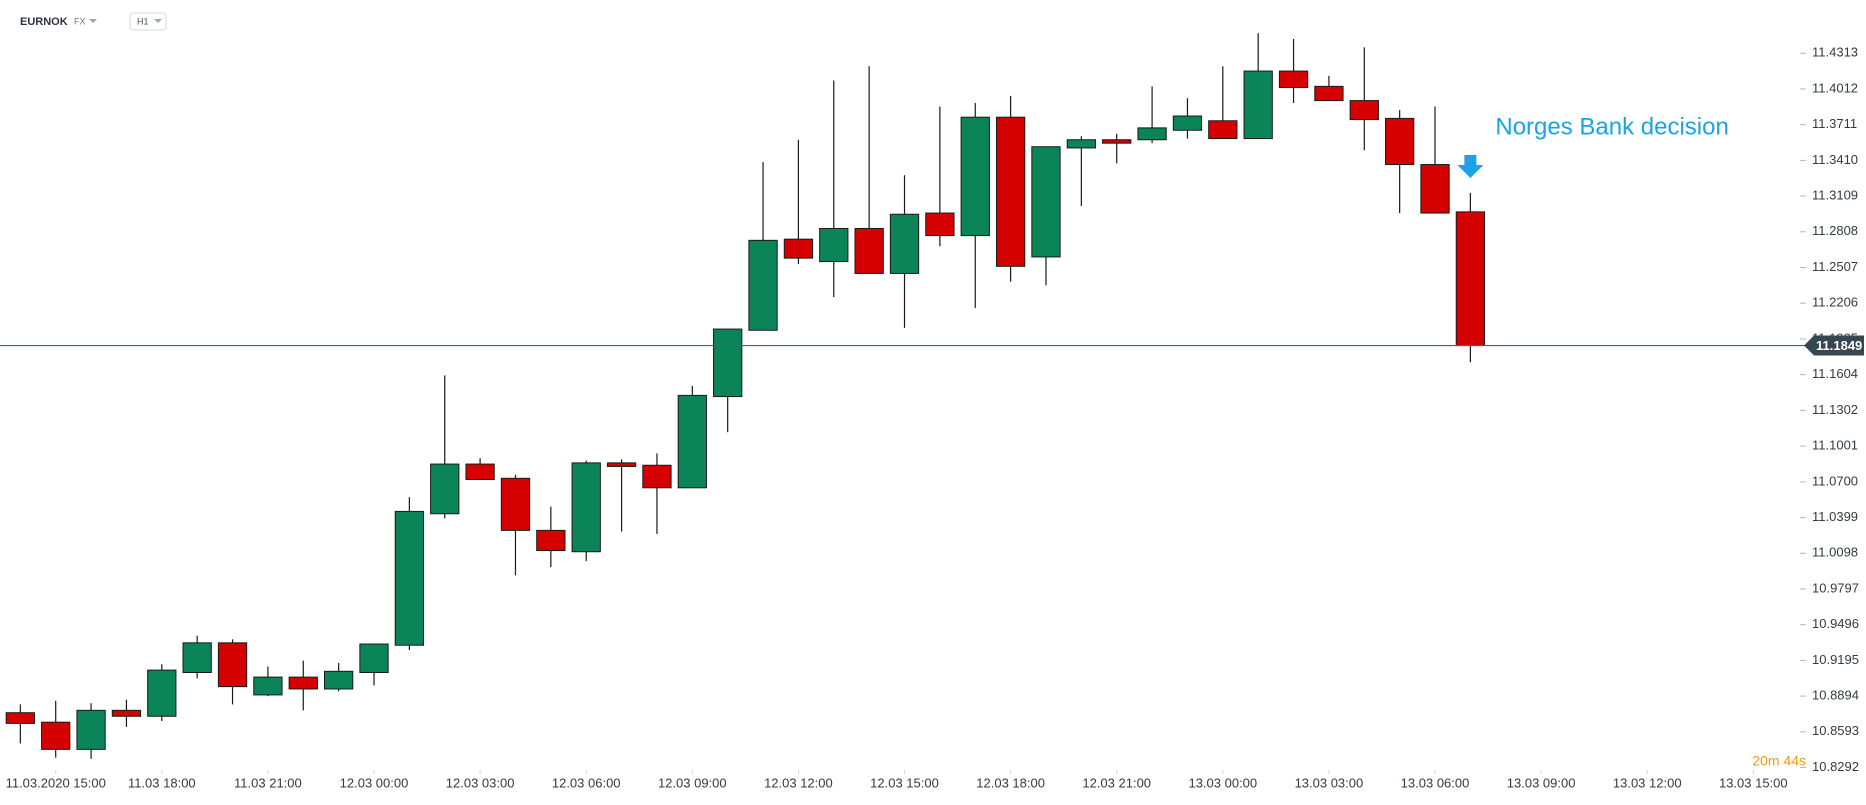  Describe the element at coordinates (1835, 480) in the screenshot. I see `y-tick-label: 11.0700` at that location.